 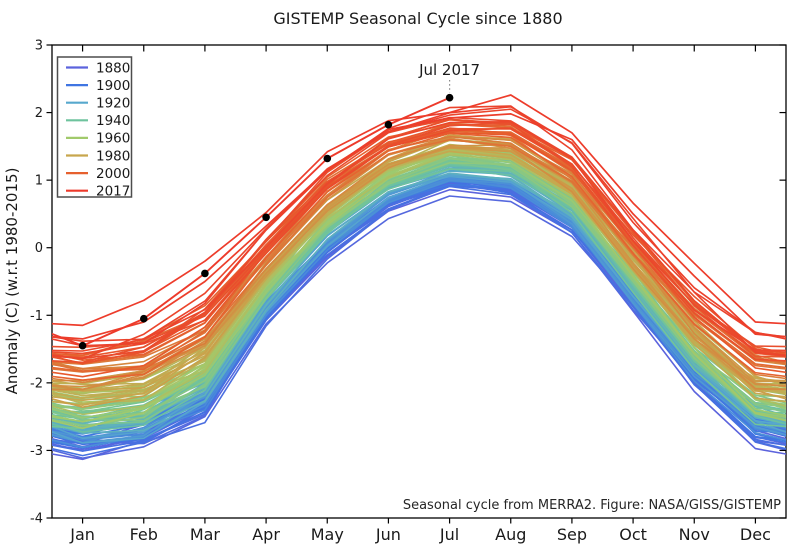 I want to click on legend-label-1980: 1980, so click(x=113, y=156).